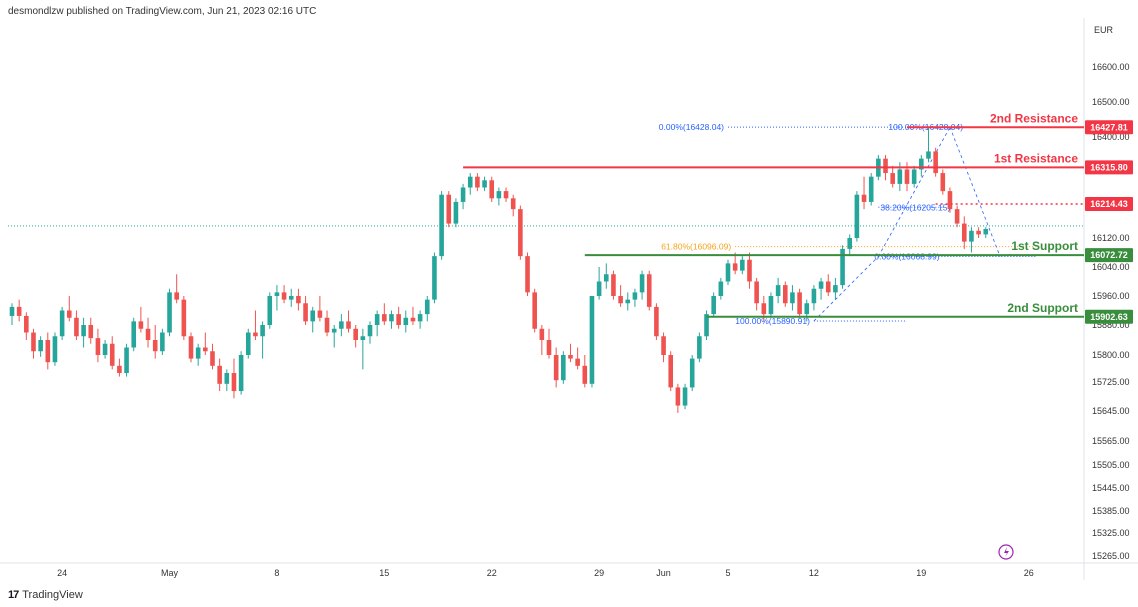  What do you see at coordinates (599, 573) in the screenshot?
I see `time-tick-label: 29` at bounding box center [599, 573].